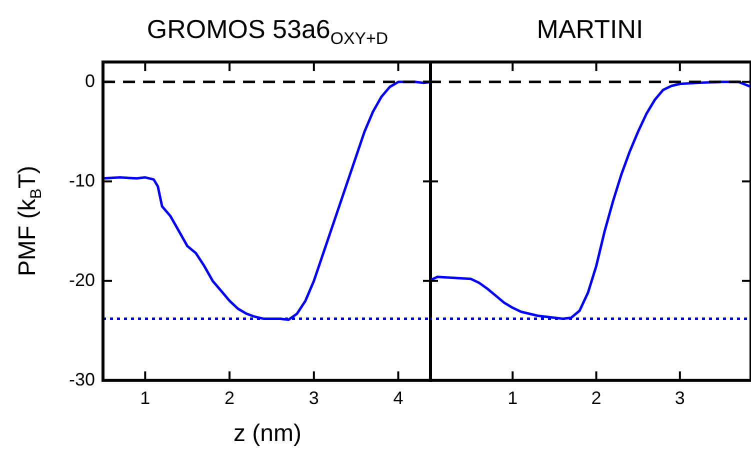  I want to click on x-tick-label: 4, so click(398, 398).